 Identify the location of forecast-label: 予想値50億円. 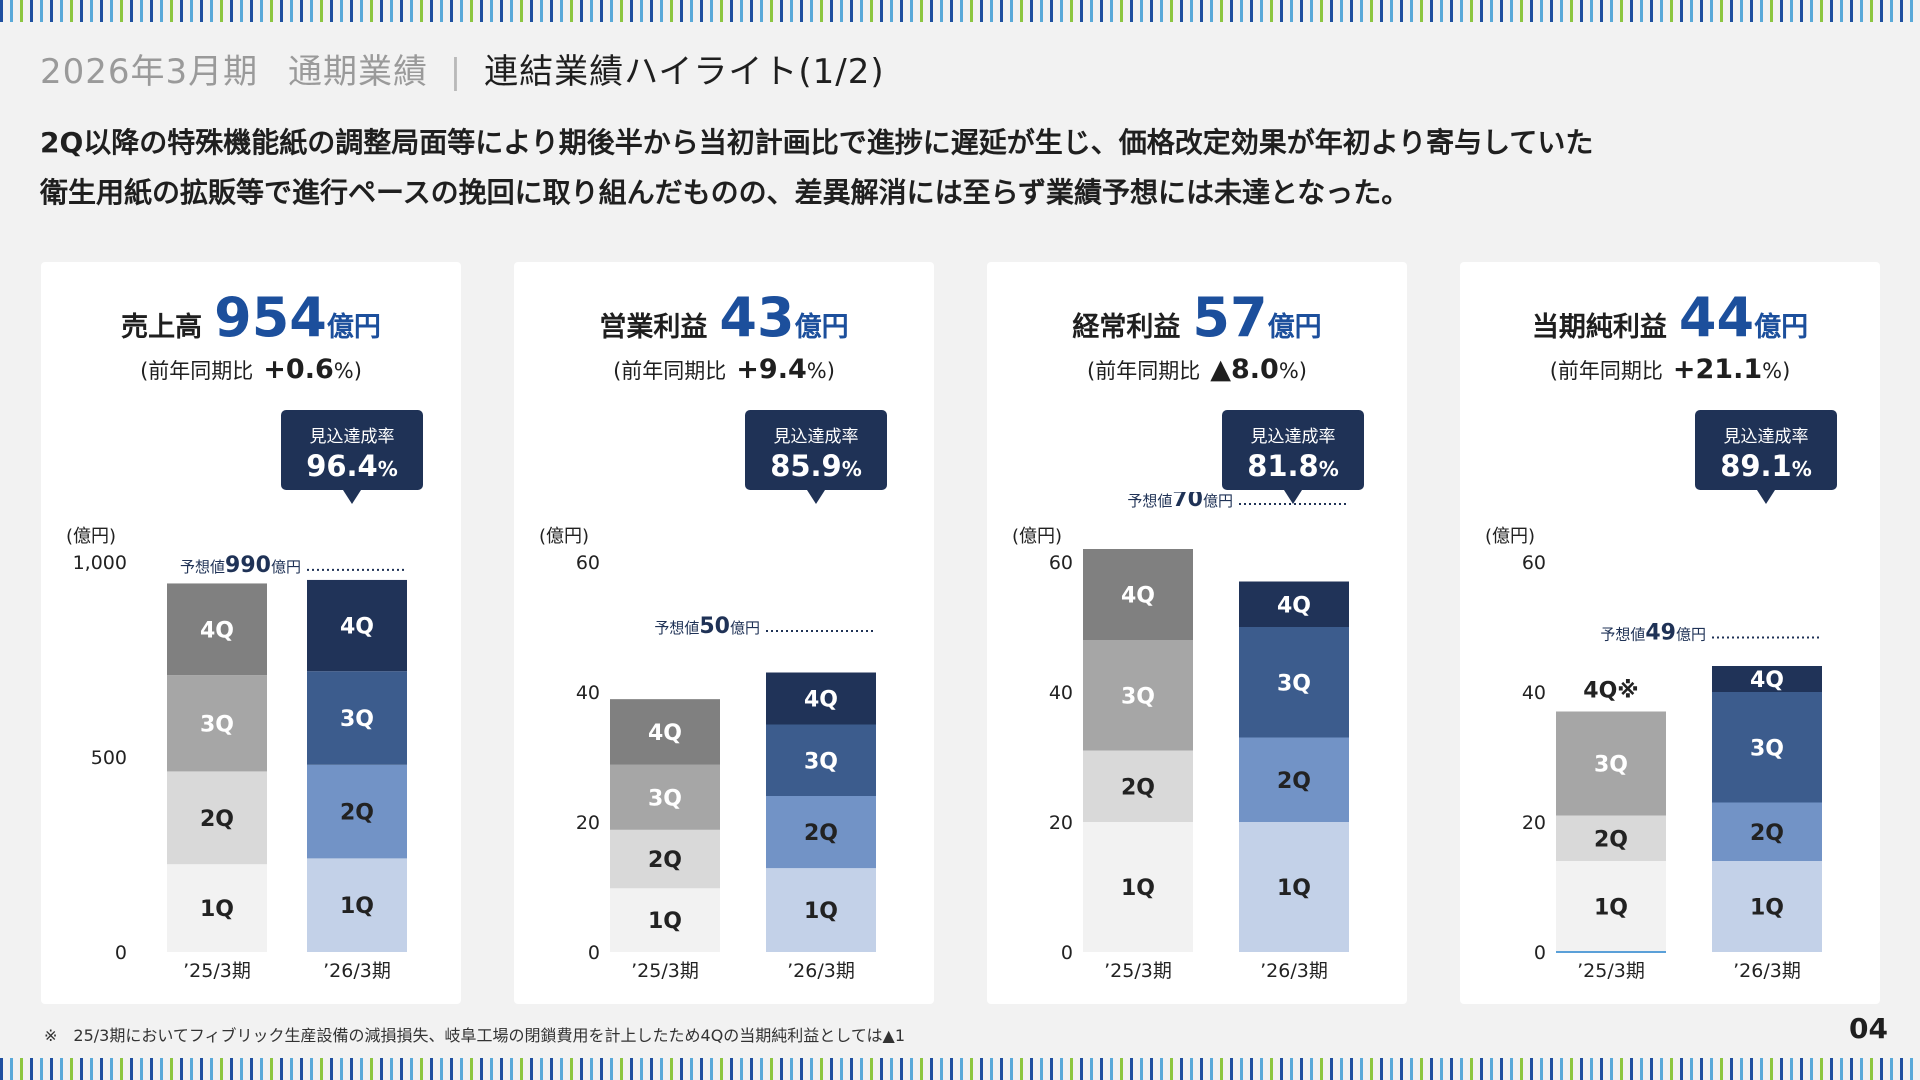
(765, 626).